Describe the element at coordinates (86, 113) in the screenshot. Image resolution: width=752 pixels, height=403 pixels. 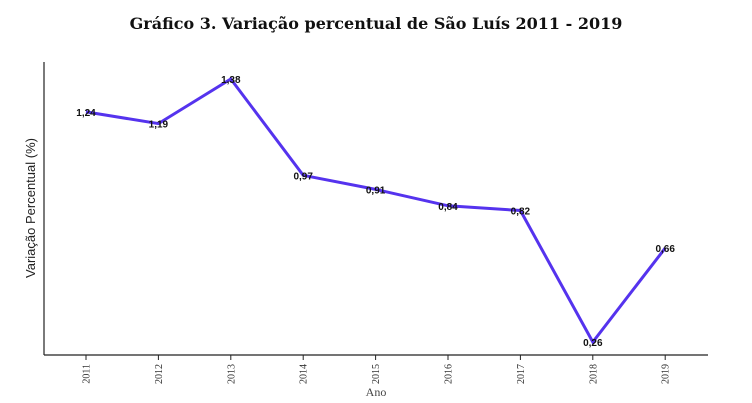
I see `data-label: 1,24` at that location.